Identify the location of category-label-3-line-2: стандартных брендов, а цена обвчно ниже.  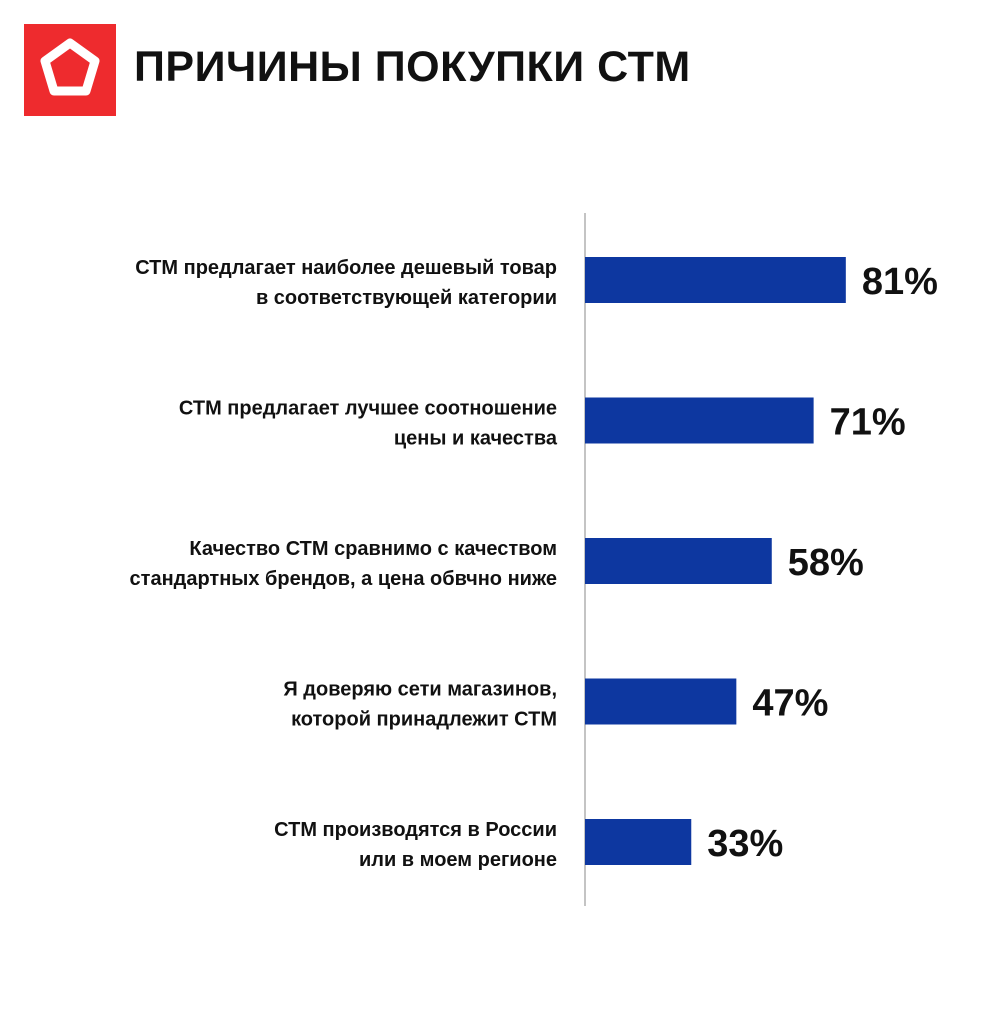
(343, 579).